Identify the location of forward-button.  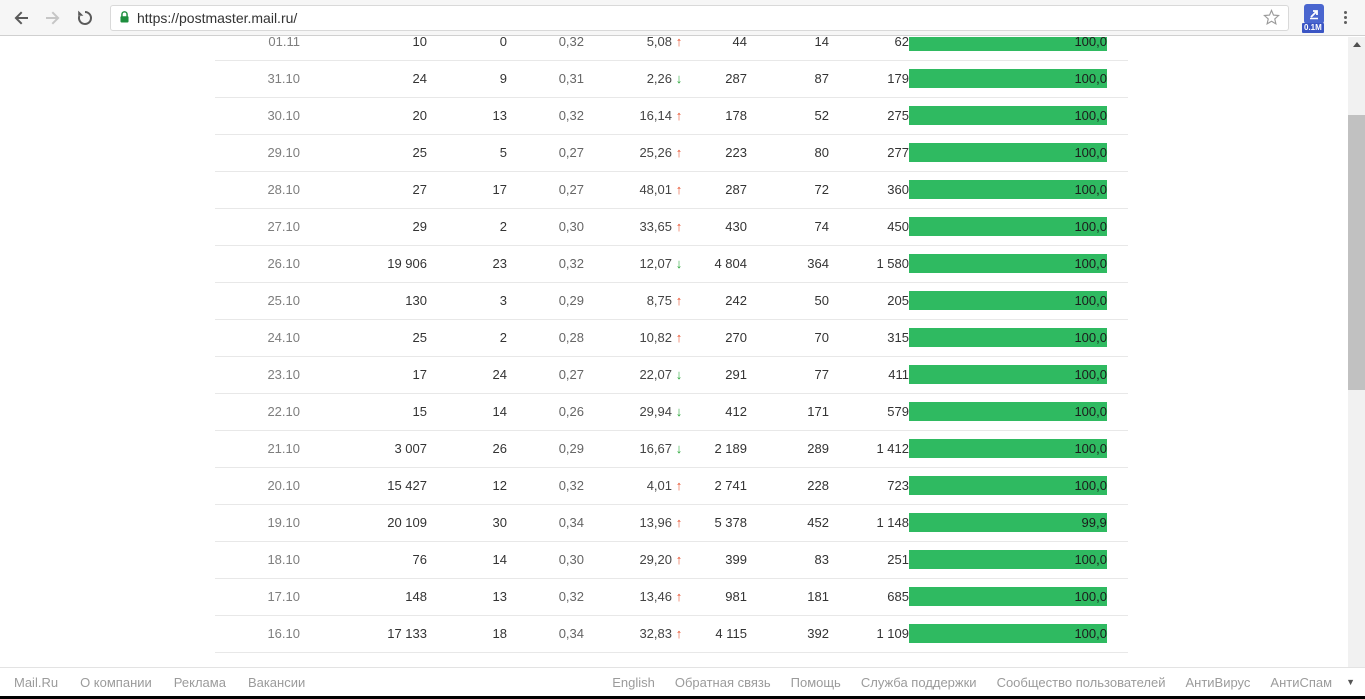
(53, 18).